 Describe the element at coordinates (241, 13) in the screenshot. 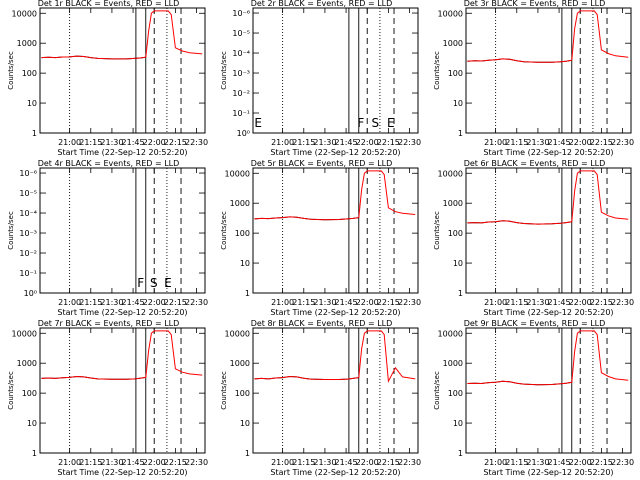

I see `y-tick-label: 10⁻⁶` at that location.